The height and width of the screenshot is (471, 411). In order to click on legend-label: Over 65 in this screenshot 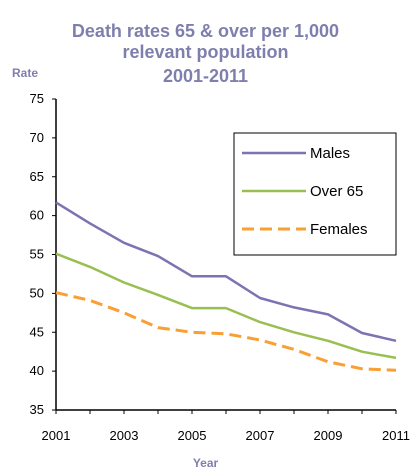, I will do `click(336, 191)`.